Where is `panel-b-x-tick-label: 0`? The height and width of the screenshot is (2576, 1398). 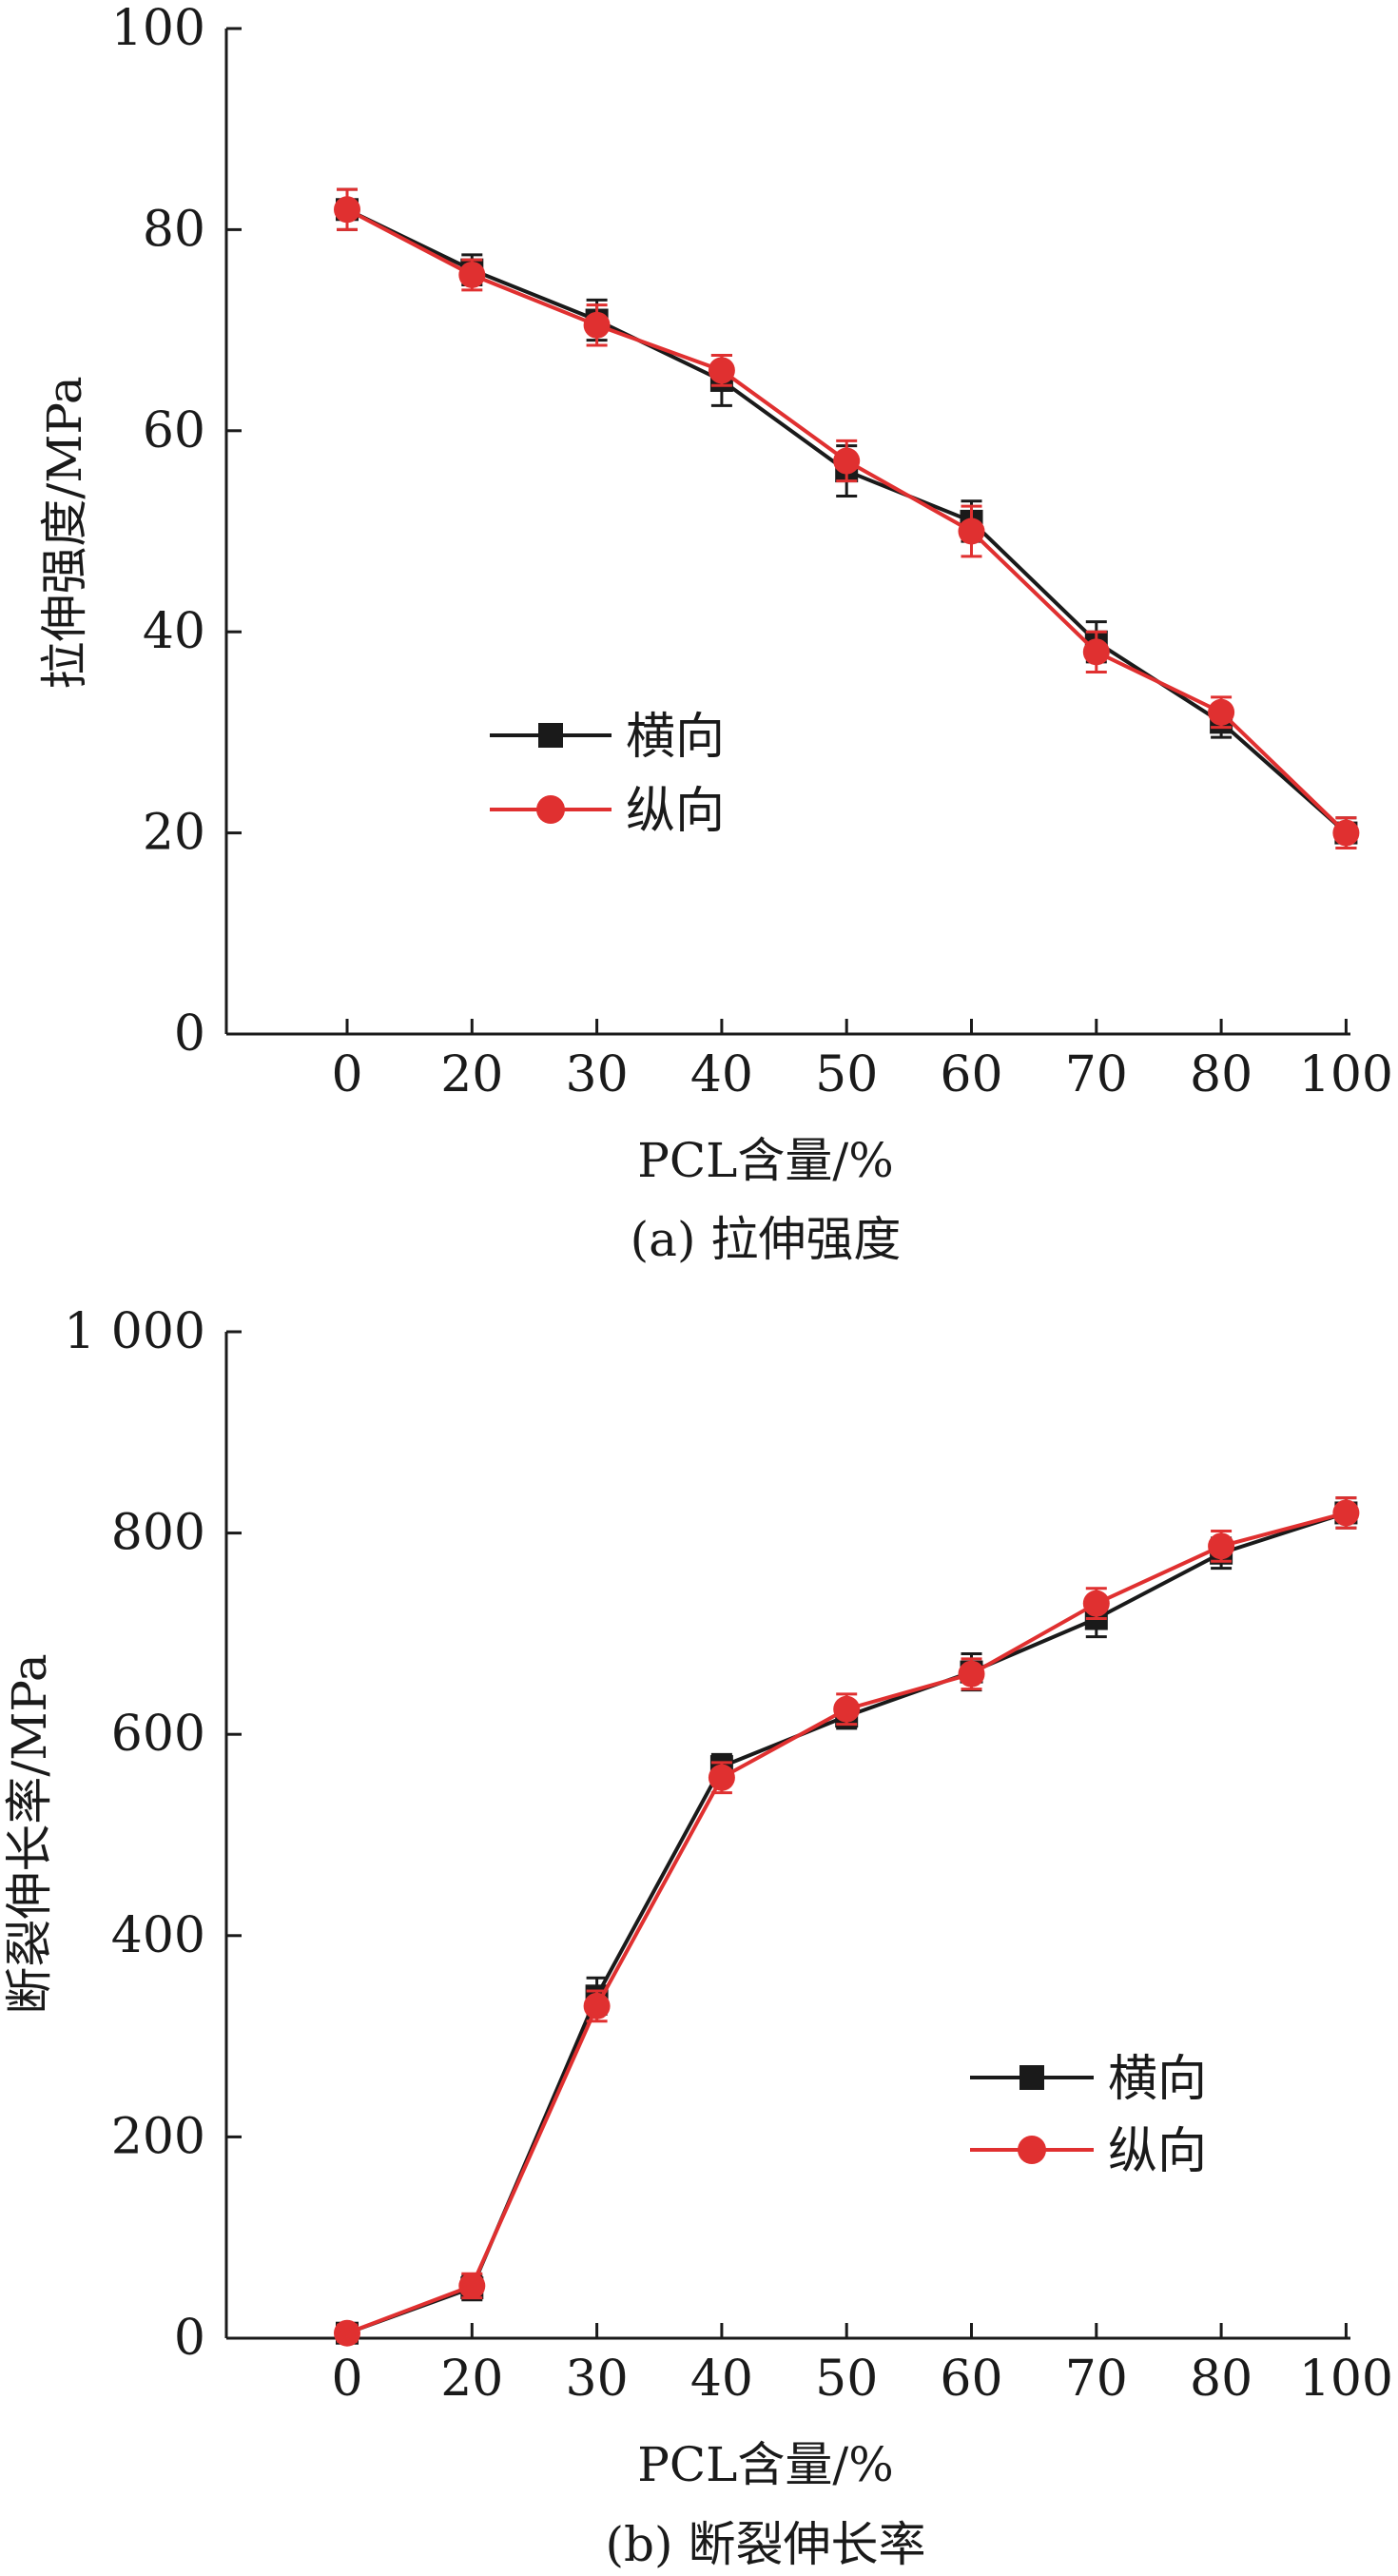 panel-b-x-tick-label: 0 is located at coordinates (346, 2380).